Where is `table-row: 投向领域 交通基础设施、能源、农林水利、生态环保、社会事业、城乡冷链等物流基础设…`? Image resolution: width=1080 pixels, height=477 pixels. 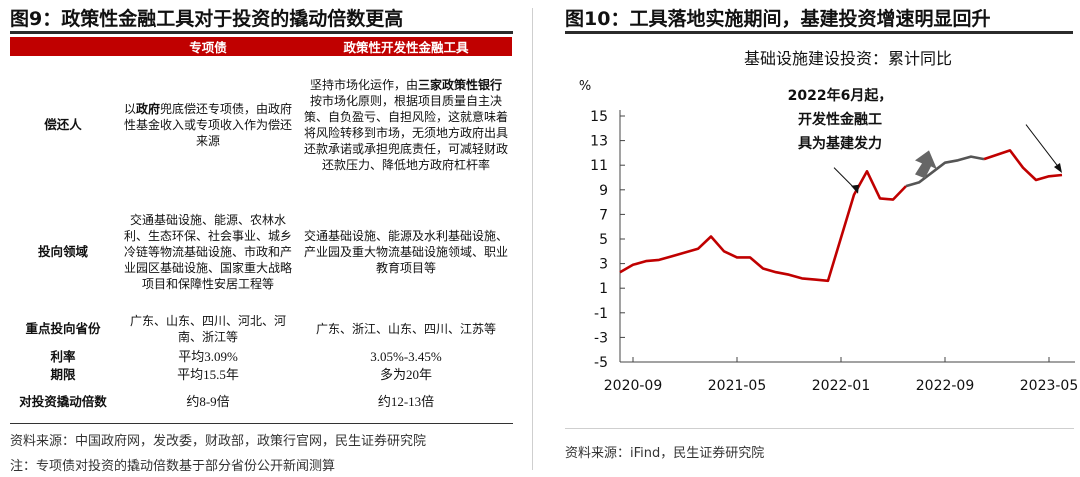
table-row: 投向领域 交通基础设施、能源、农林水利、生态环保、社会事业、城乡冷链等物流基础设… is located at coordinates (261, 252).